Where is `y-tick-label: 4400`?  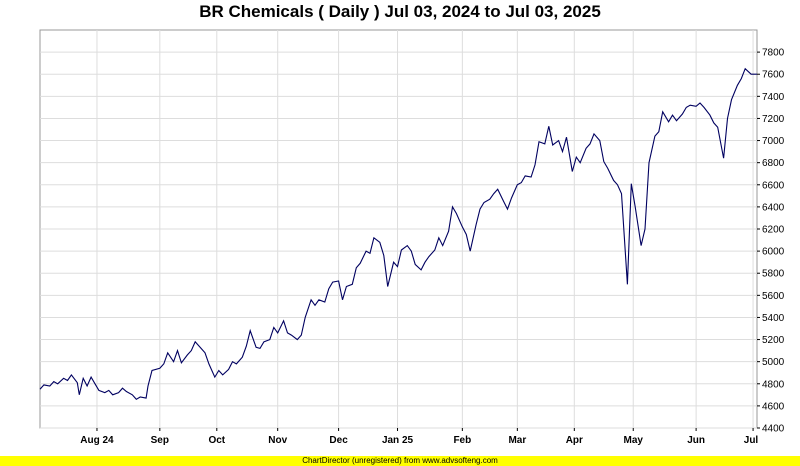 y-tick-label: 4400 is located at coordinates (773, 429).